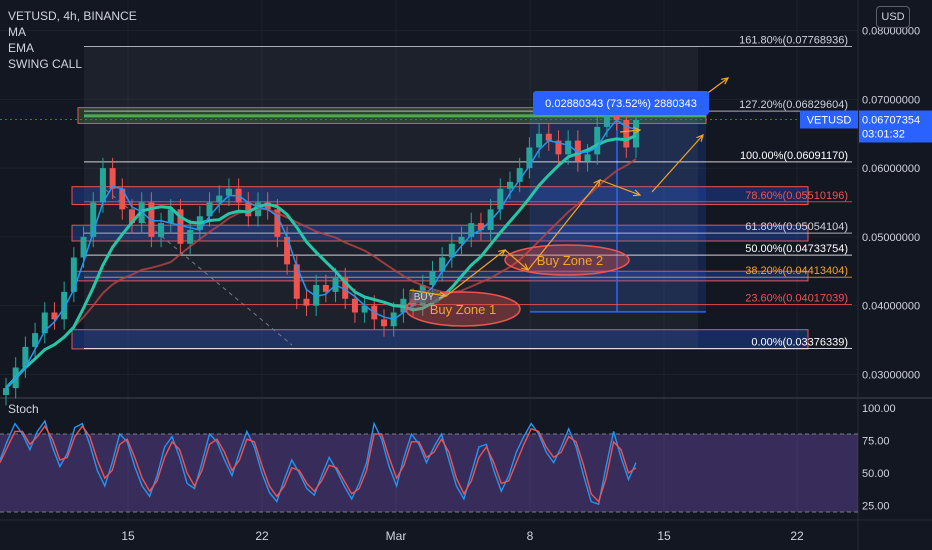 The image size is (932, 550). Describe the element at coordinates (891, 100) in the screenshot. I see `price-tick-label: 0.07000000` at that location.